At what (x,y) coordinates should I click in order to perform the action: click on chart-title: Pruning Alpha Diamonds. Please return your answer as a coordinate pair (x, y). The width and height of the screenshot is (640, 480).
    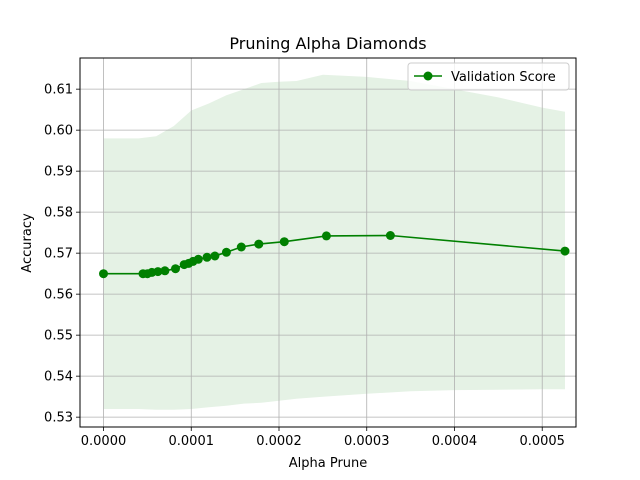
    Looking at the image, I should click on (327, 43).